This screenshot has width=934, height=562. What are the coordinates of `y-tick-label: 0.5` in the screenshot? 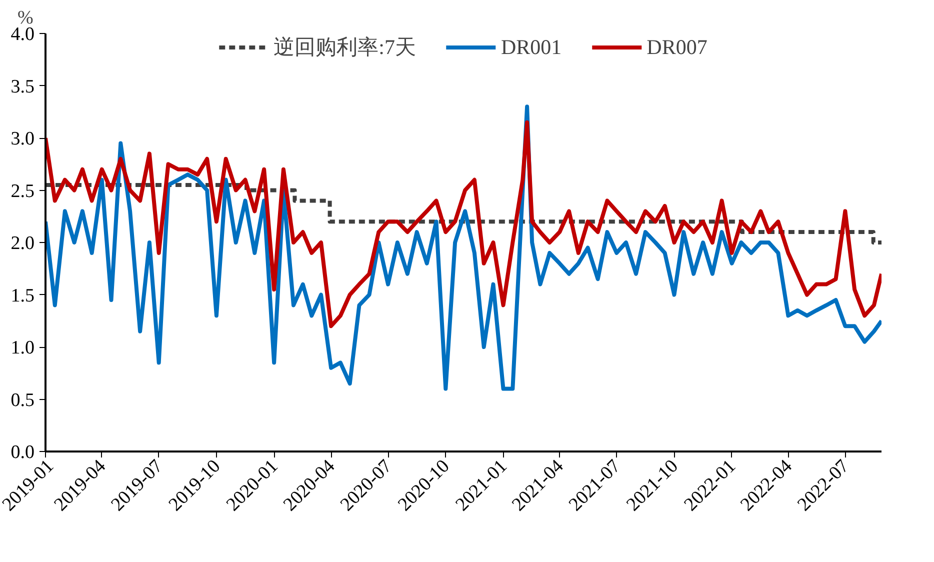 It's located at (22, 400).